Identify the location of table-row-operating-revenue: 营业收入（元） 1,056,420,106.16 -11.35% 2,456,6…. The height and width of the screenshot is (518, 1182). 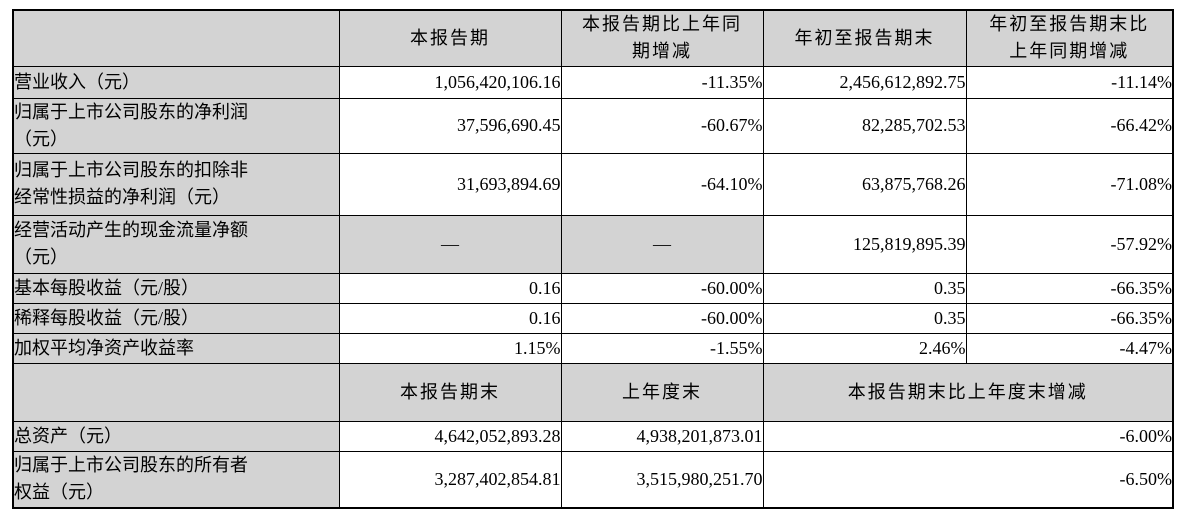
(593, 82).